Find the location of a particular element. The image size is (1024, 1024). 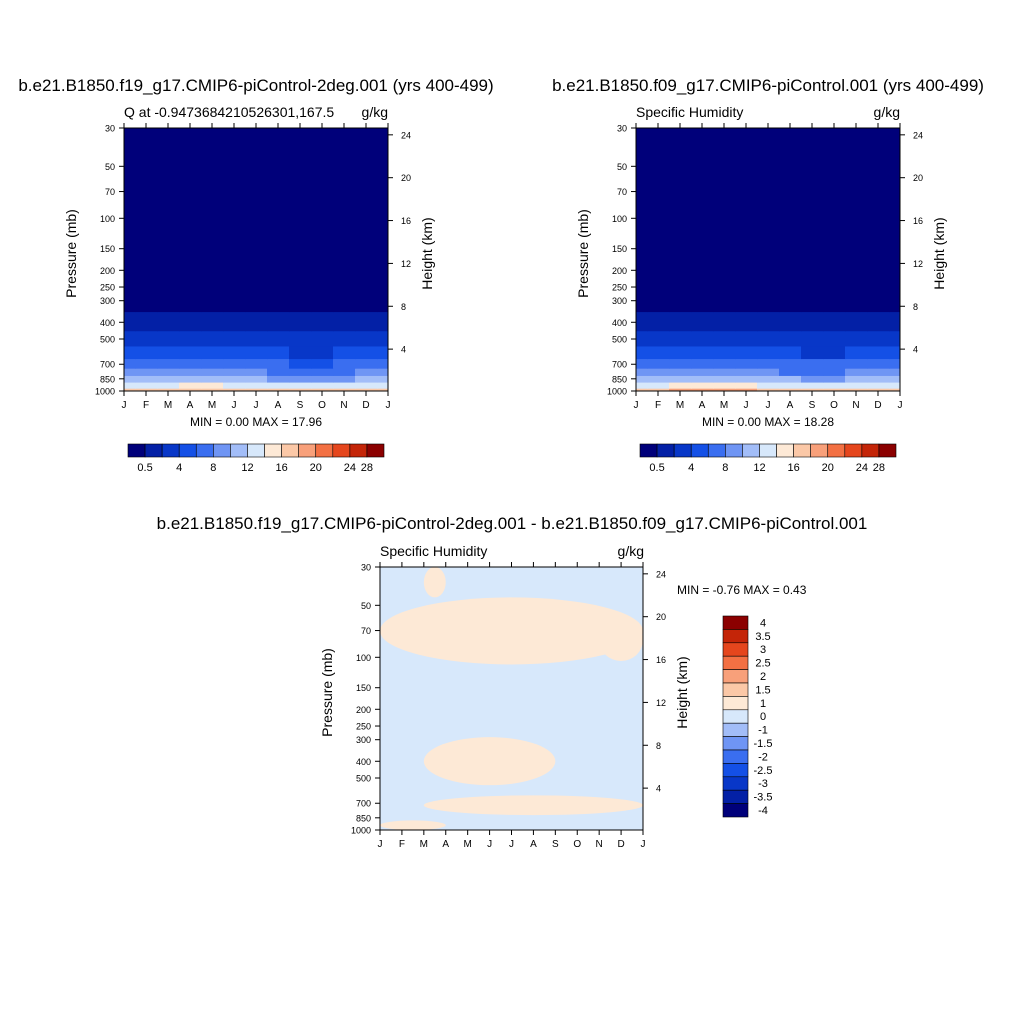

y-tick-label: 1000 is located at coordinates (617, 392).